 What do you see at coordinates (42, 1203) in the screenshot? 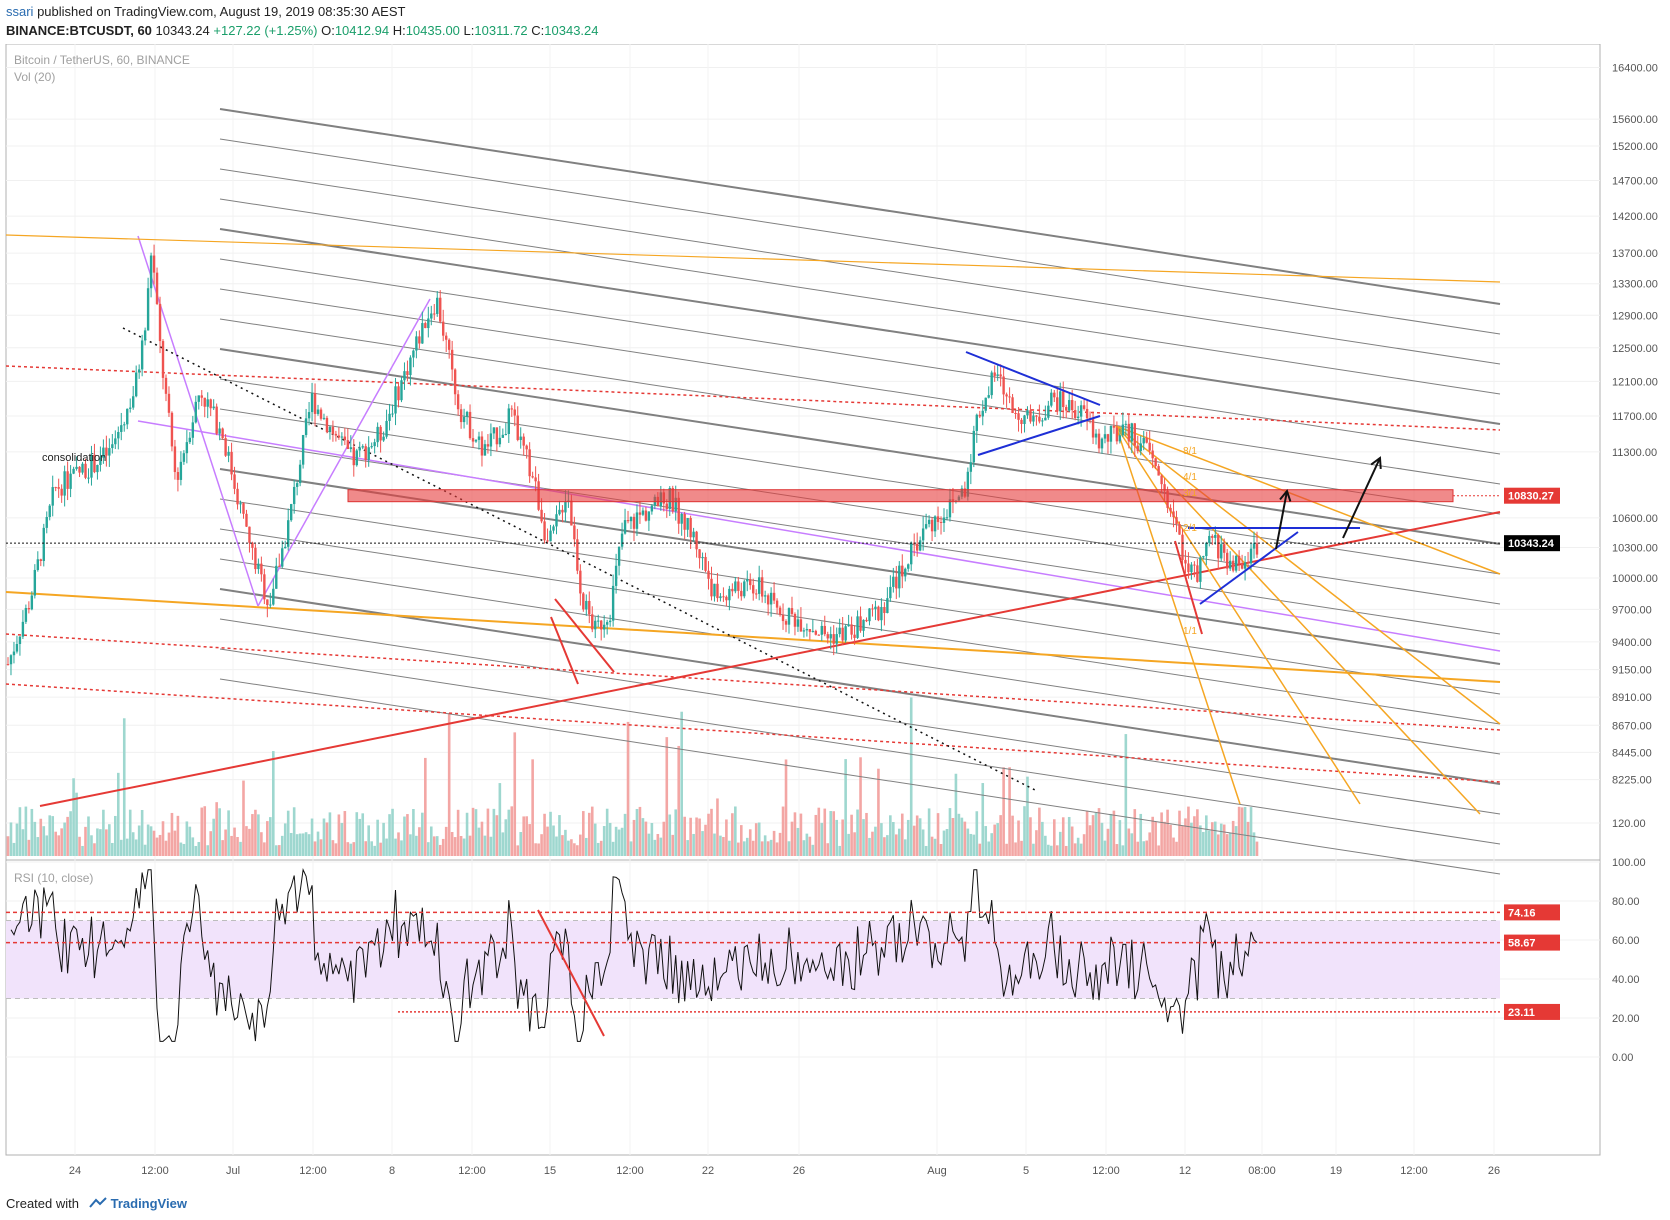
I see `created-with: Created with` at bounding box center [42, 1203].